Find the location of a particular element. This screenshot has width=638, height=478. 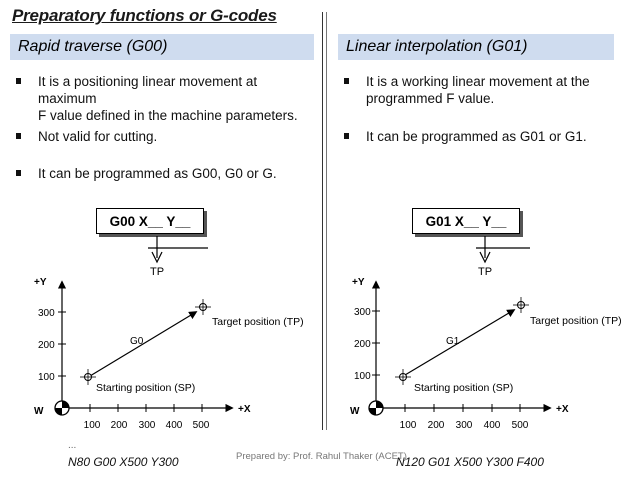

g00-start-label: Starting position (SP) is located at coordinates (145, 388).